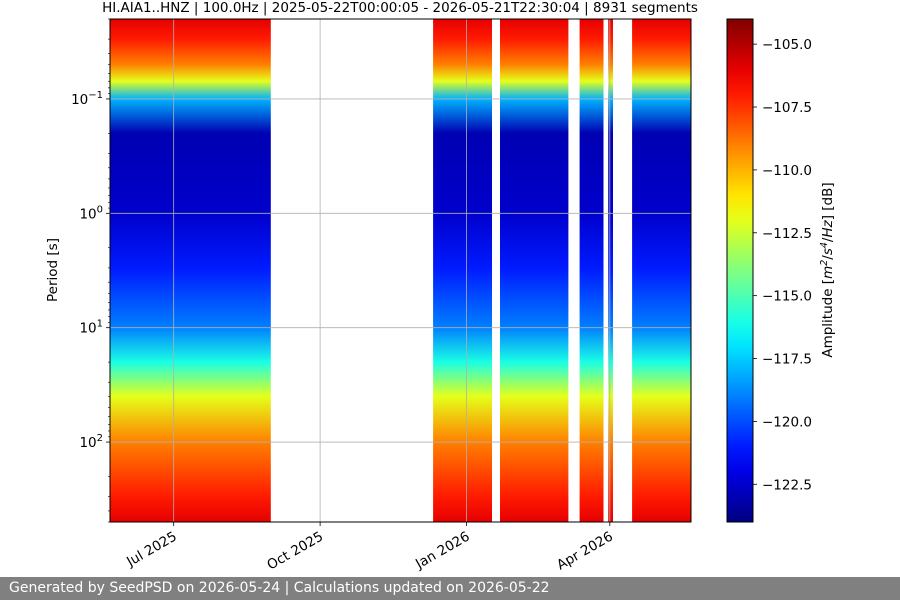 The width and height of the screenshot is (900, 600). Describe the element at coordinates (787, 422) in the screenshot. I see `colorbar-tick-label: −120.0` at that location.